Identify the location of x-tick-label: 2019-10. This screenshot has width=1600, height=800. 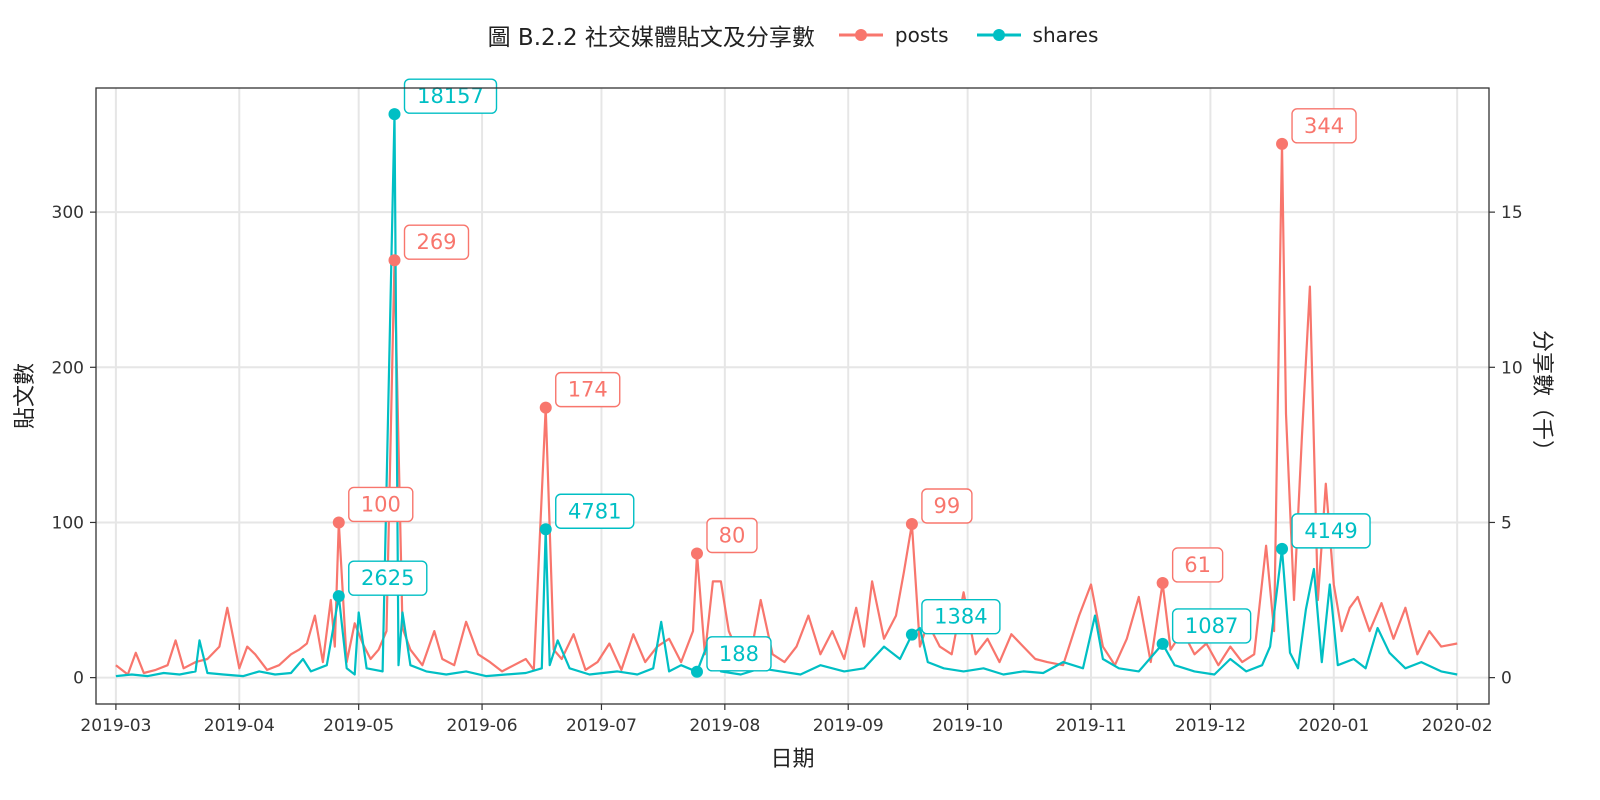
(967, 726).